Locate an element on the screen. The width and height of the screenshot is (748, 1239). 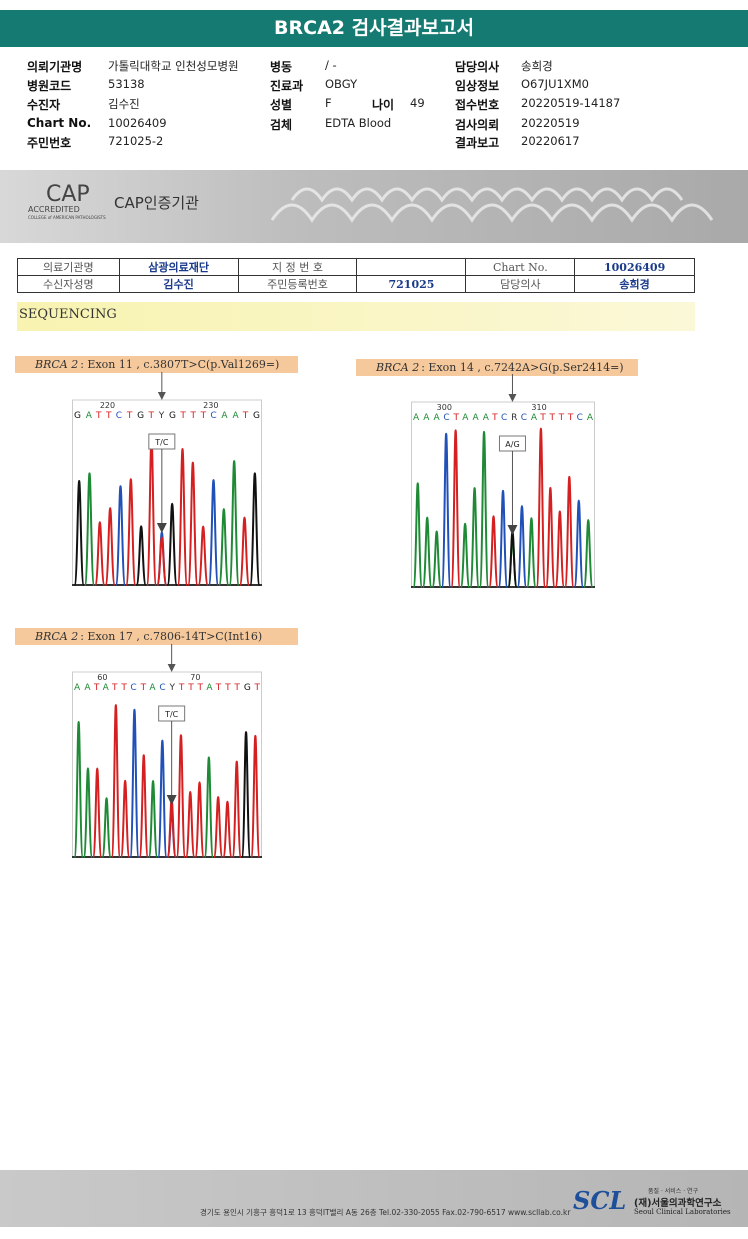
field-value: 721025-2 is located at coordinates (136, 141).